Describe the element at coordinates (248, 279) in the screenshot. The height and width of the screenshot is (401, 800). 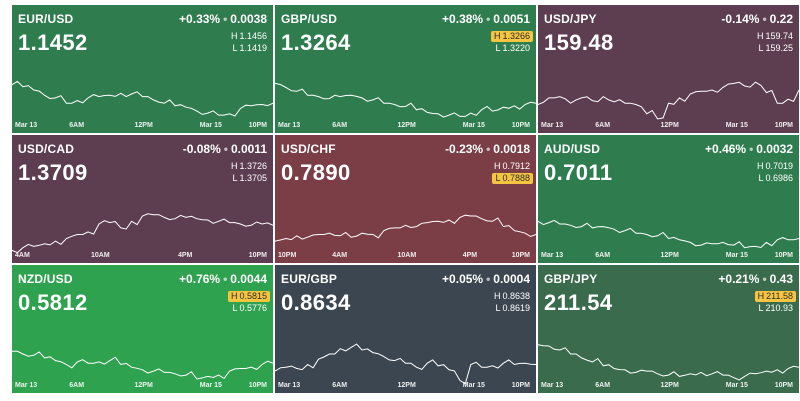
I see `change-absolute: 0.0044` at that location.